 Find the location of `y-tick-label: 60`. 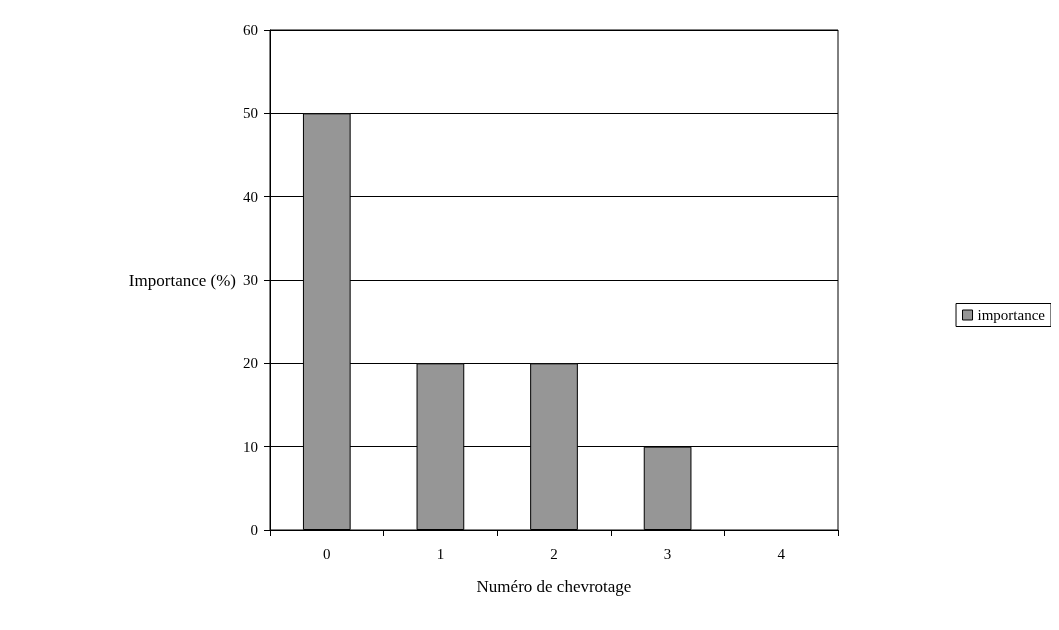

y-tick-label: 60 is located at coordinates (250, 30).